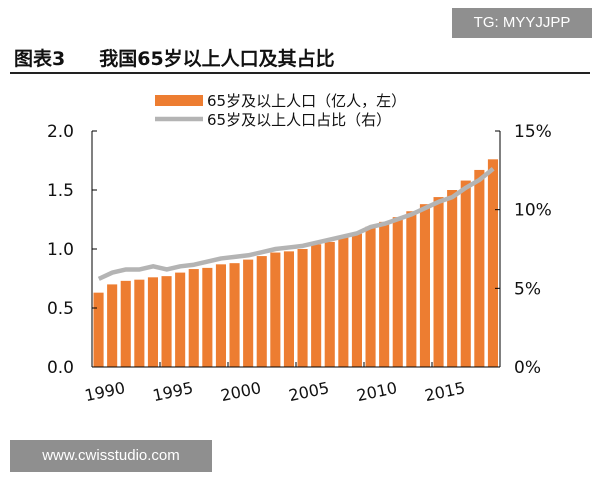 The image size is (600, 480). What do you see at coordinates (445, 391) in the screenshot?
I see `x-tick-label: 2015` at bounding box center [445, 391].